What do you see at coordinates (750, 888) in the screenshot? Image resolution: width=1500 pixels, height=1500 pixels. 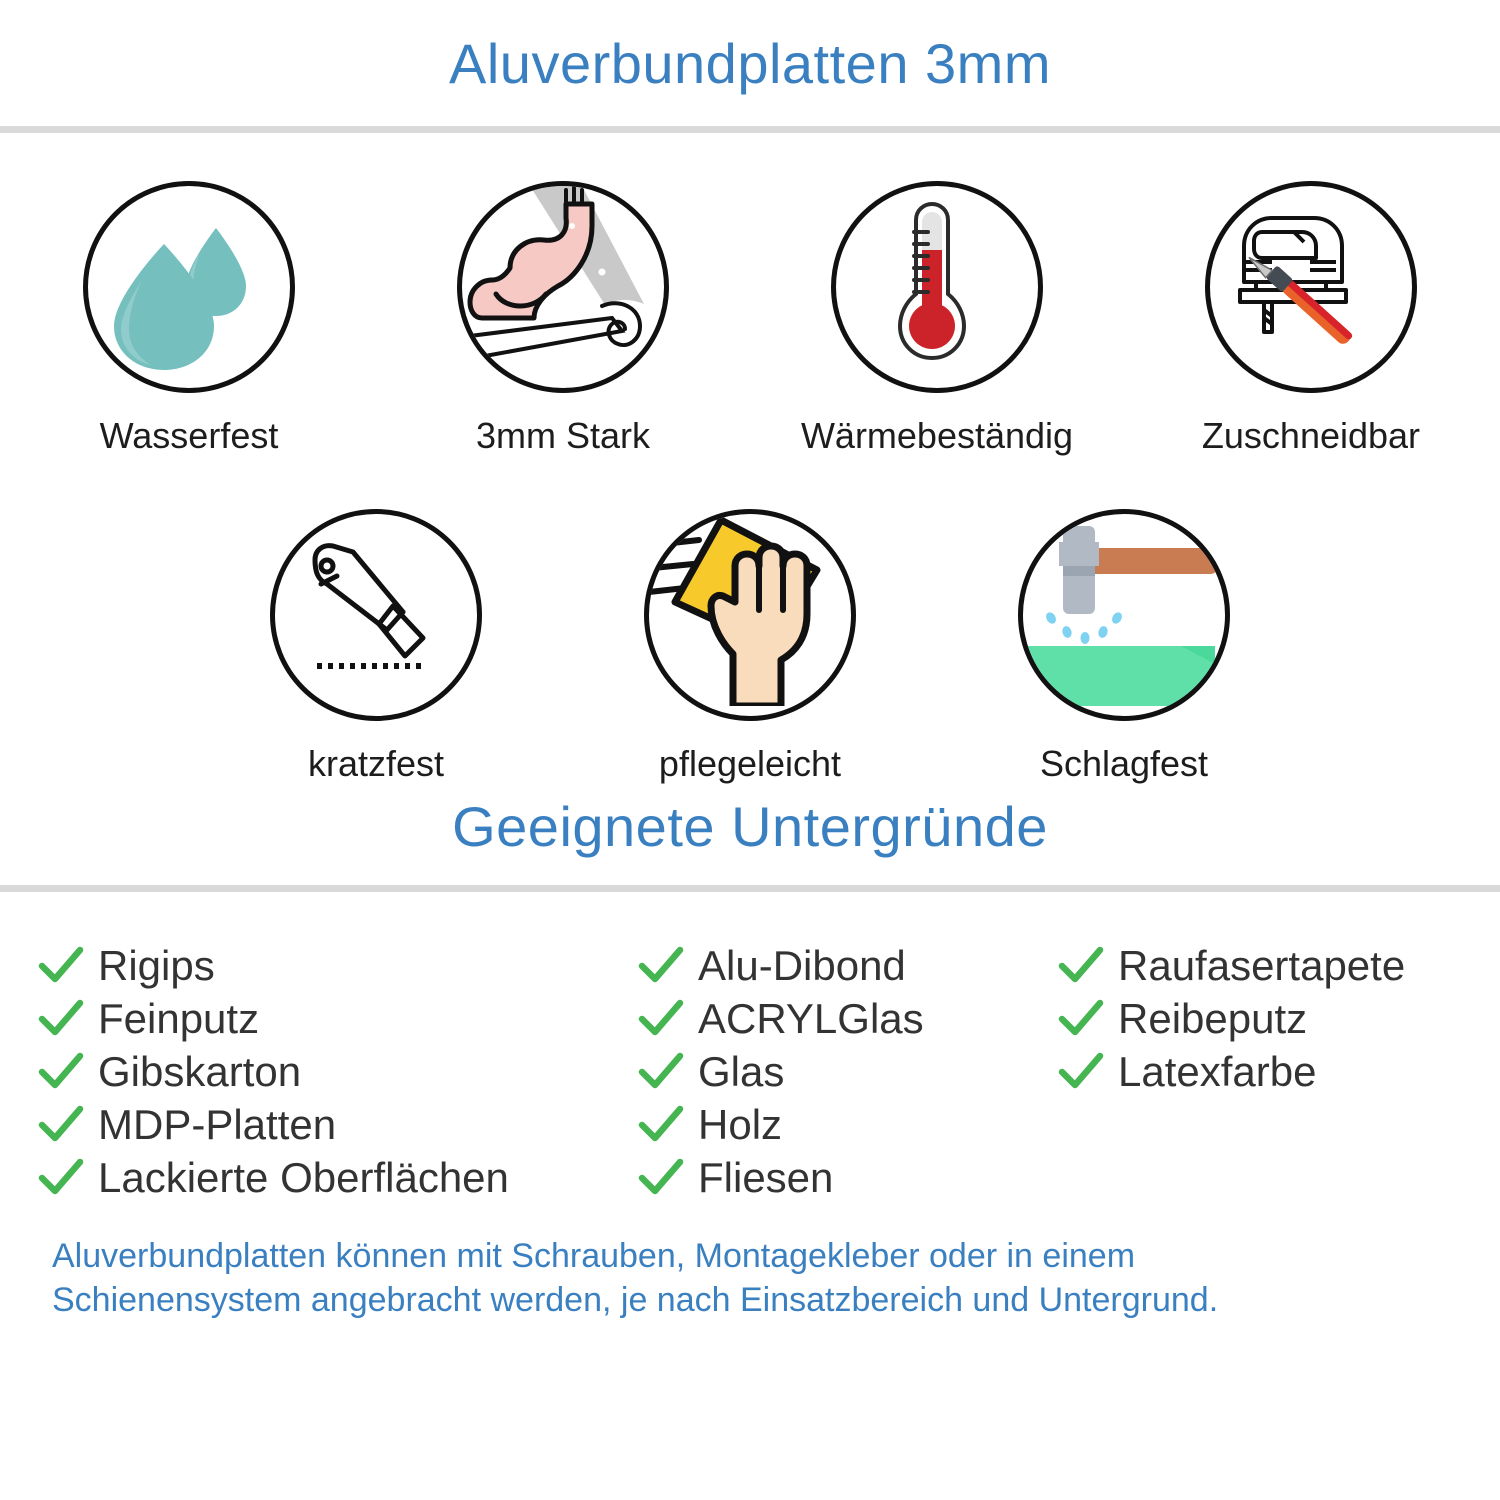 I see `divider-middle` at bounding box center [750, 888].